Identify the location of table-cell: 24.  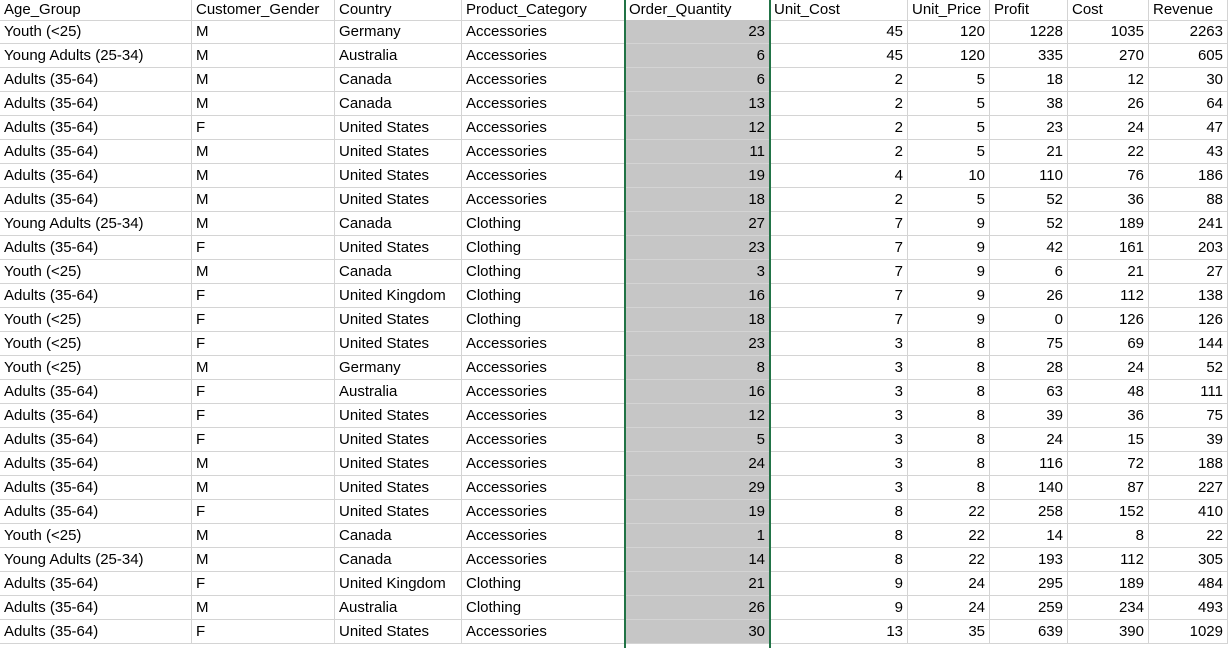
(1108, 128).